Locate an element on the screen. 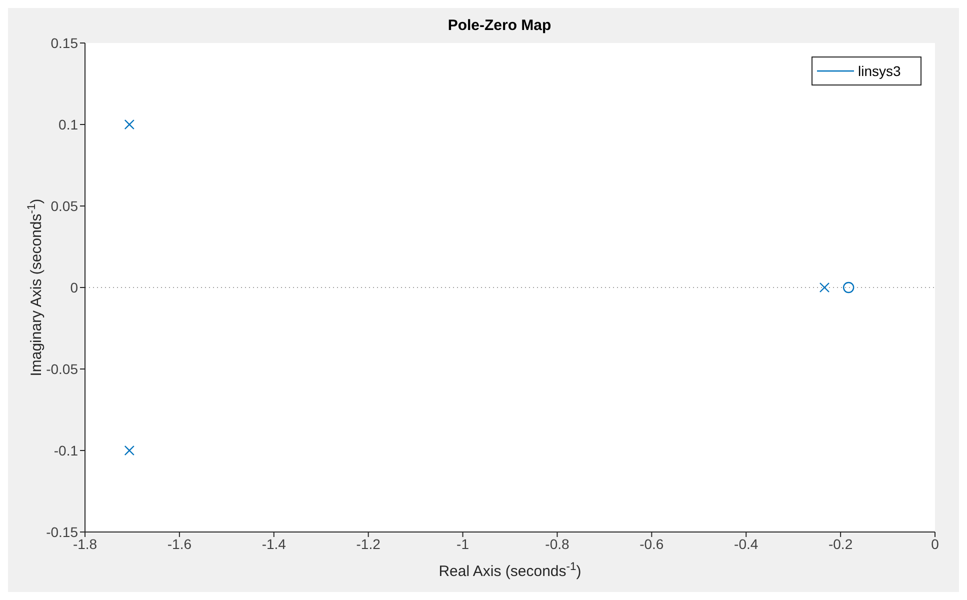  chart-title: Pole-Zero Map is located at coordinates (500, 25).